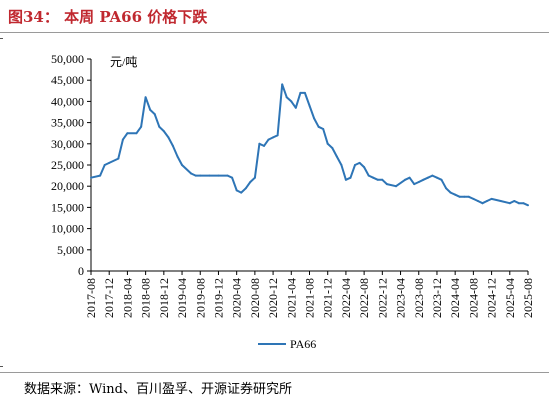 This screenshot has width=549, height=405. What do you see at coordinates (67, 123) in the screenshot?
I see `y-tick-label: 35,000` at bounding box center [67, 123].